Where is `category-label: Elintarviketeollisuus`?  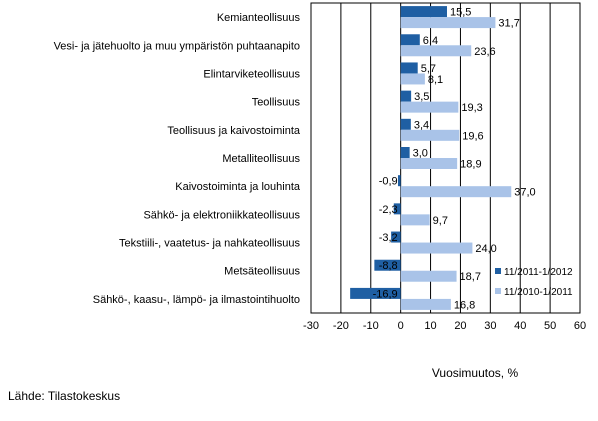
category-label: Elintarviketeollisuus is located at coordinates (251, 74).